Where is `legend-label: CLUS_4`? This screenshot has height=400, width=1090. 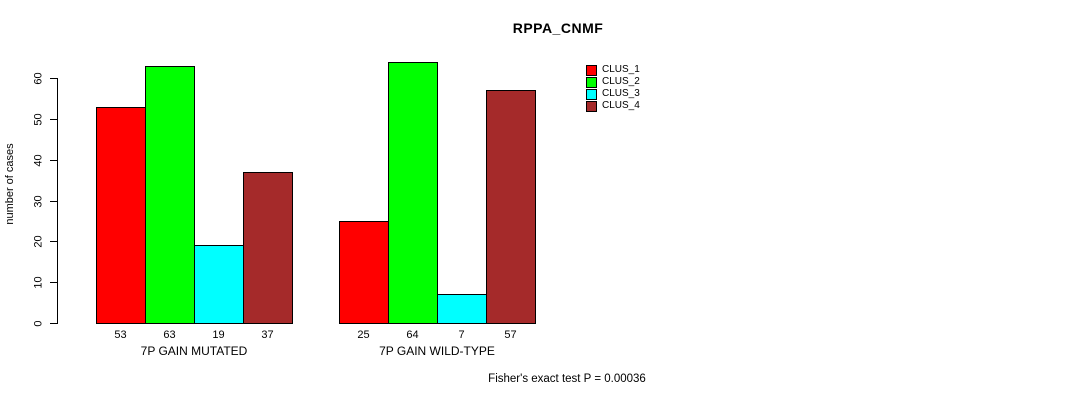
legend-label: CLUS_4 is located at coordinates (621, 105).